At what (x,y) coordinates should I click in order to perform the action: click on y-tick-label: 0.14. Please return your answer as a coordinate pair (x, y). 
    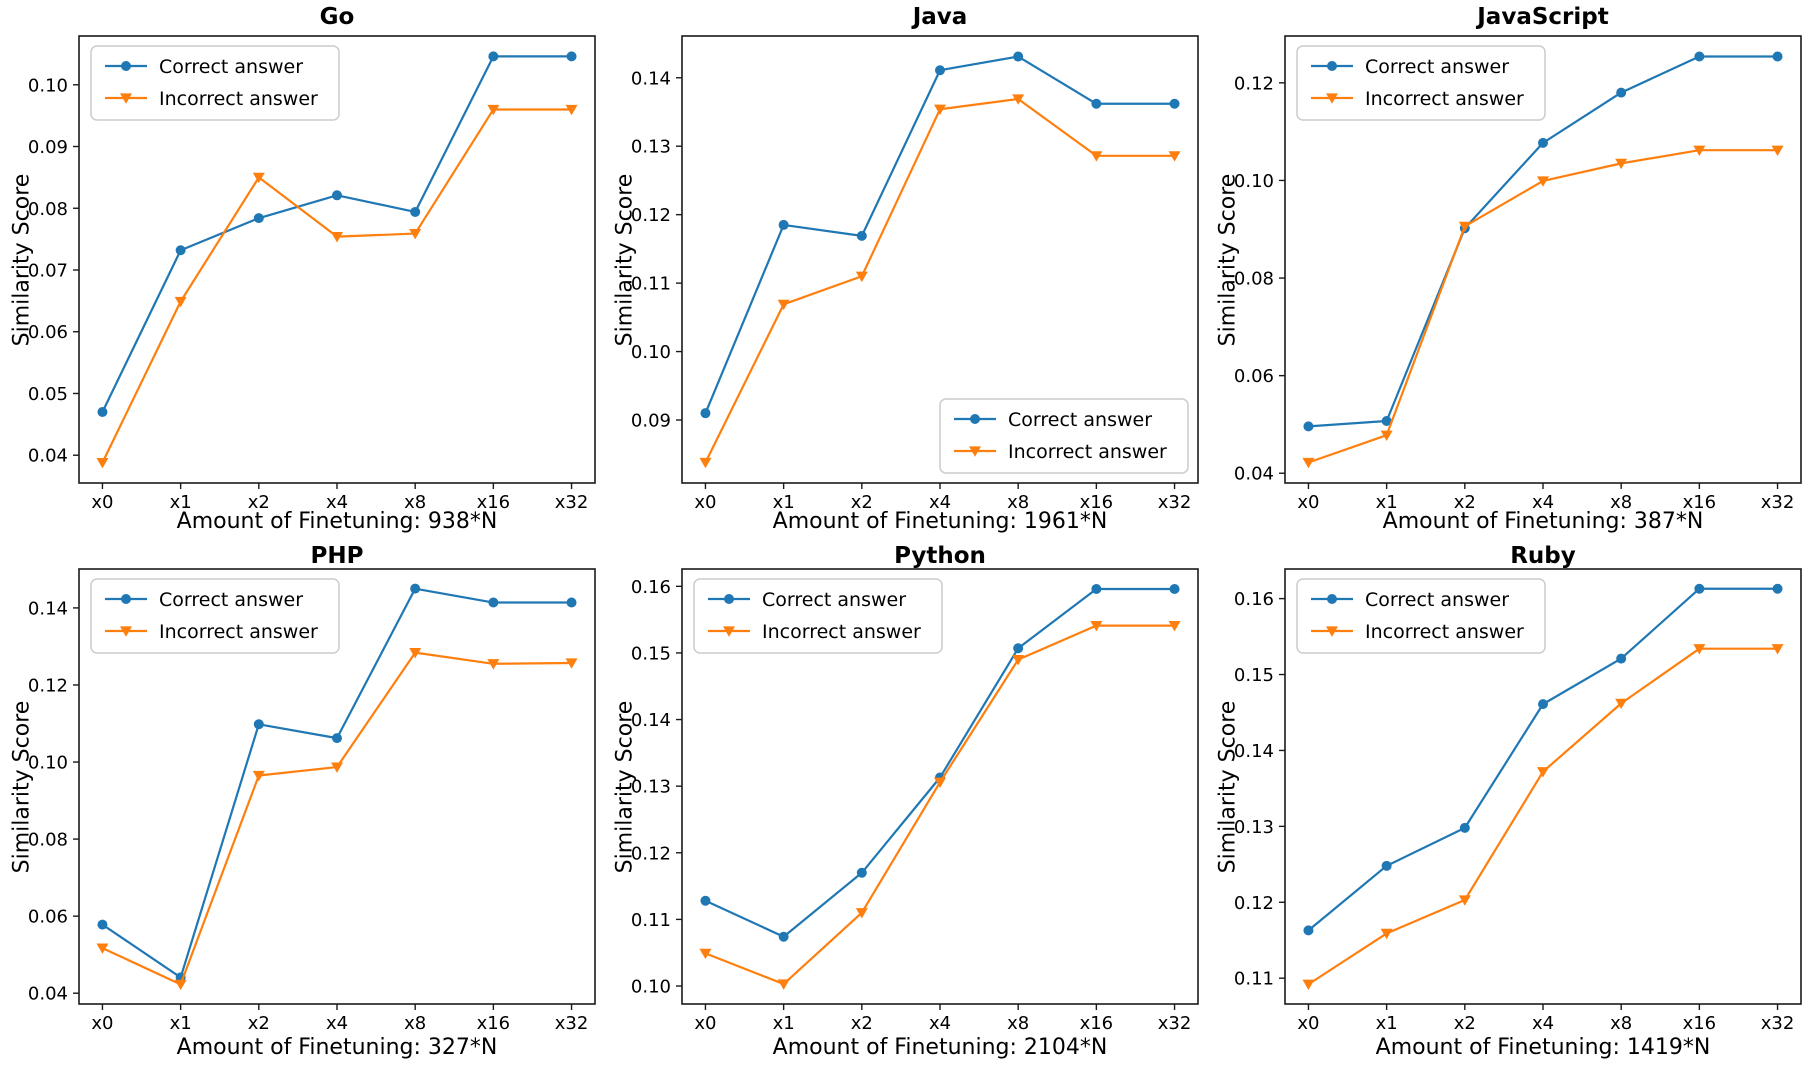
    Looking at the image, I should click on (651, 78).